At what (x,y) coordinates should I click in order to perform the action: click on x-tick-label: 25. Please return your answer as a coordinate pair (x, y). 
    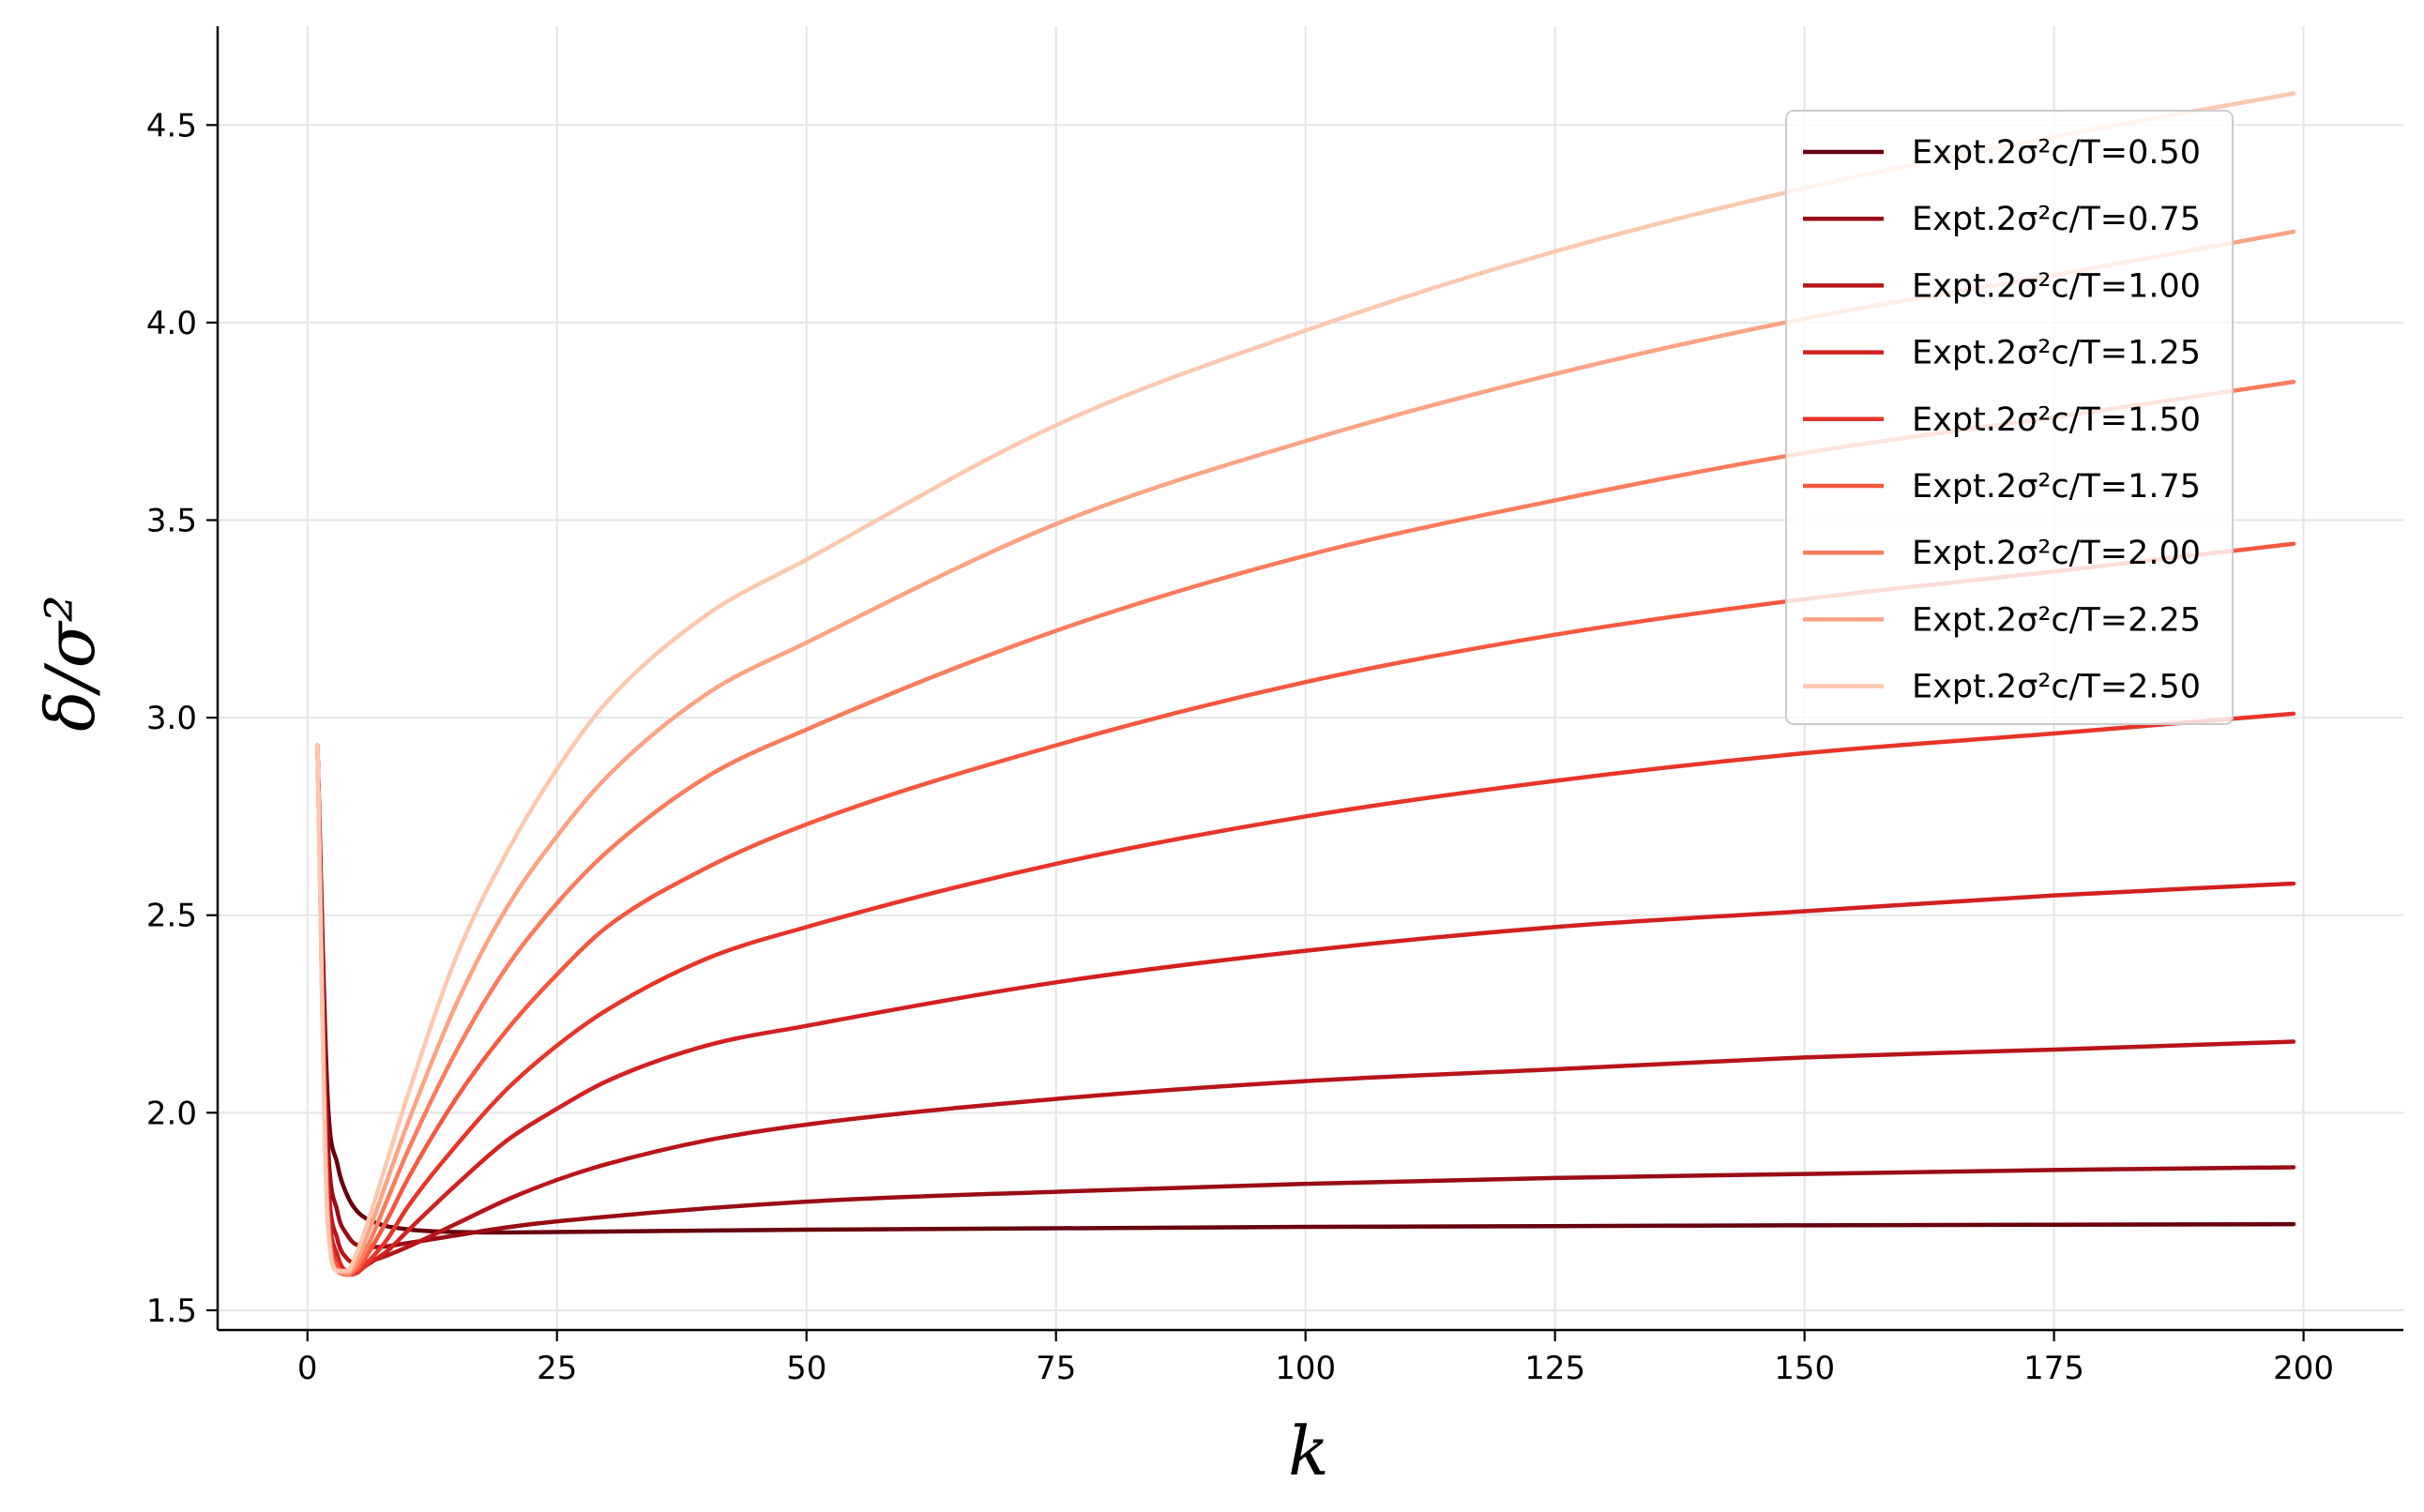
    Looking at the image, I should click on (557, 1368).